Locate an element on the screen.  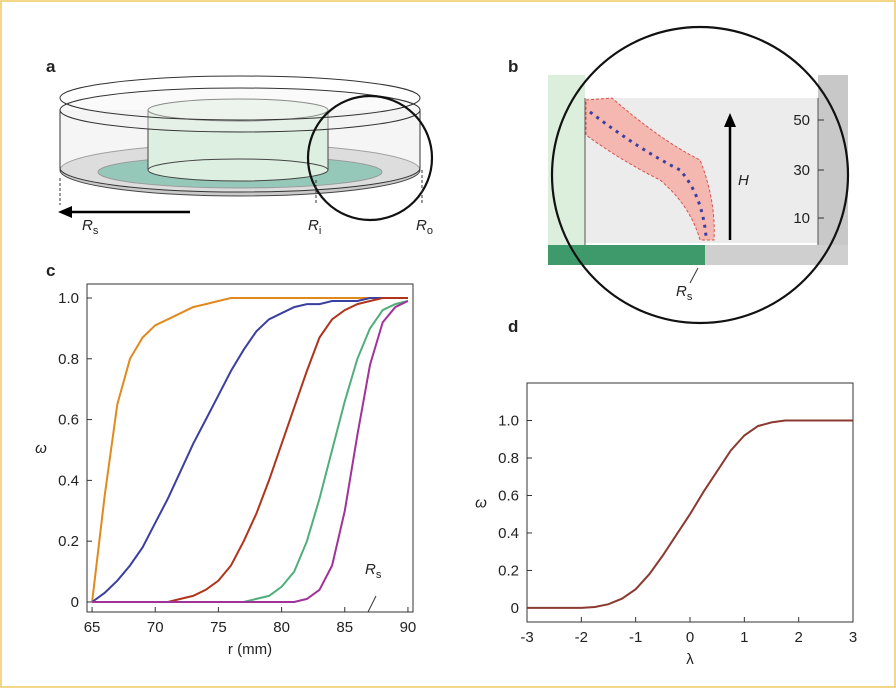
x-tick-label: 0 is located at coordinates (690, 637).